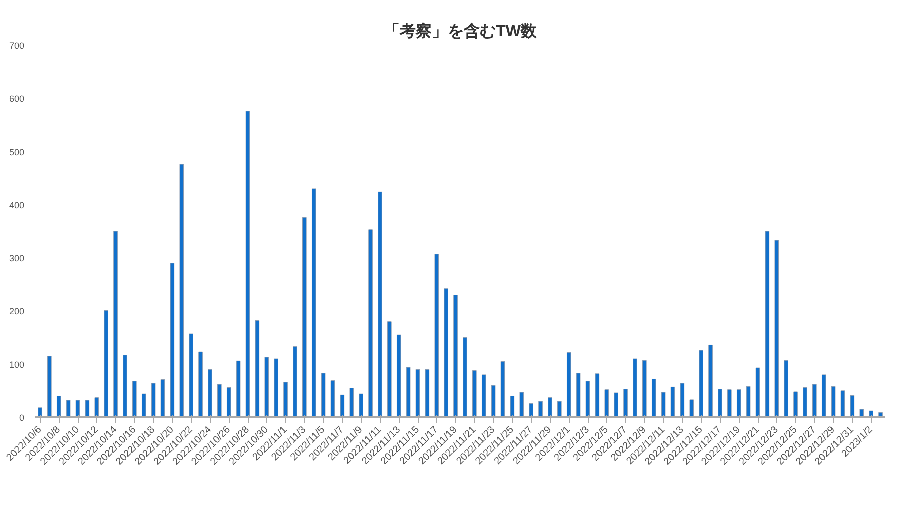 This screenshot has width=900, height=509. I want to click on y-tick-label: 700, so click(17, 46).